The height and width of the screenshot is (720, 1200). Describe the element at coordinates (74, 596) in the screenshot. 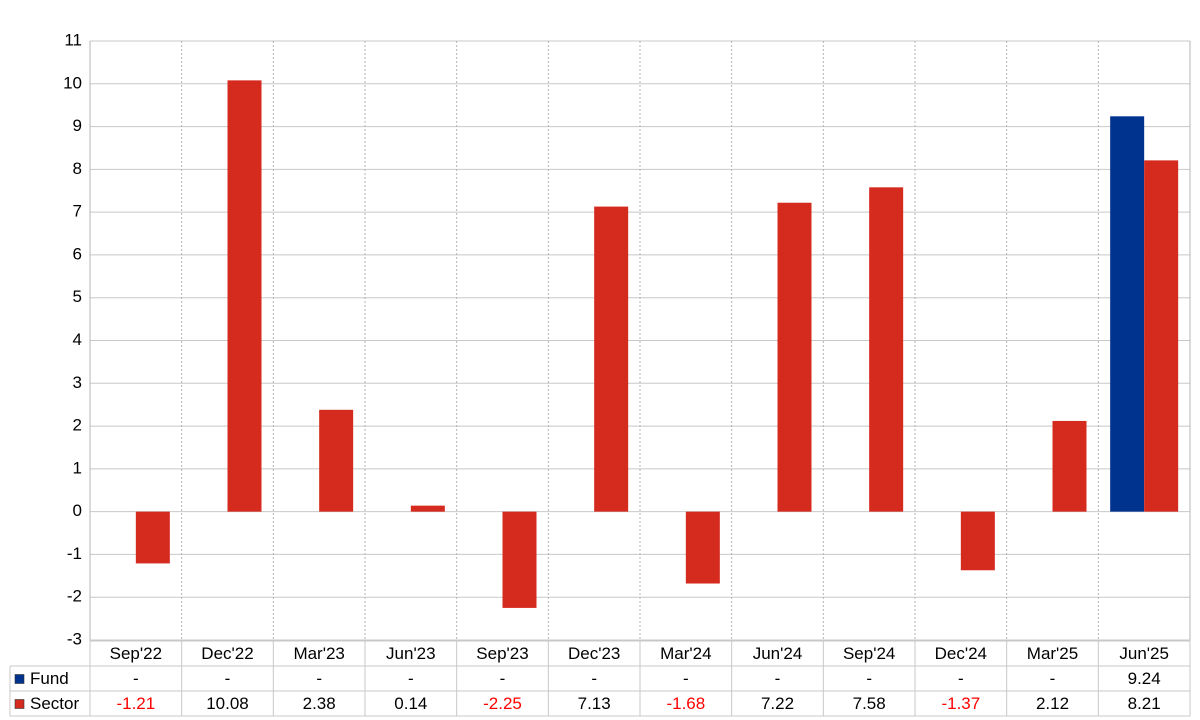

I see `y-tick-label: -2` at that location.